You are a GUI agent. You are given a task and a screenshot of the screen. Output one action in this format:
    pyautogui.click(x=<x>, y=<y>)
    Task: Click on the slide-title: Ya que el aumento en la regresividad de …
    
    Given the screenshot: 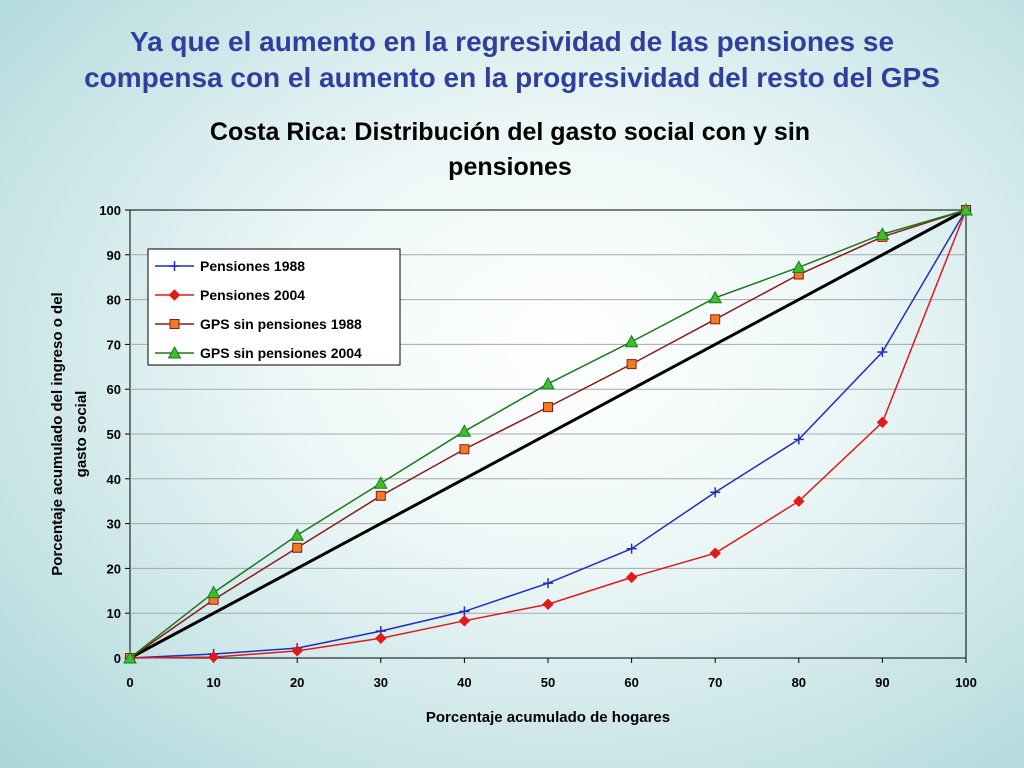 What is the action you would take?
    pyautogui.click(x=512, y=60)
    